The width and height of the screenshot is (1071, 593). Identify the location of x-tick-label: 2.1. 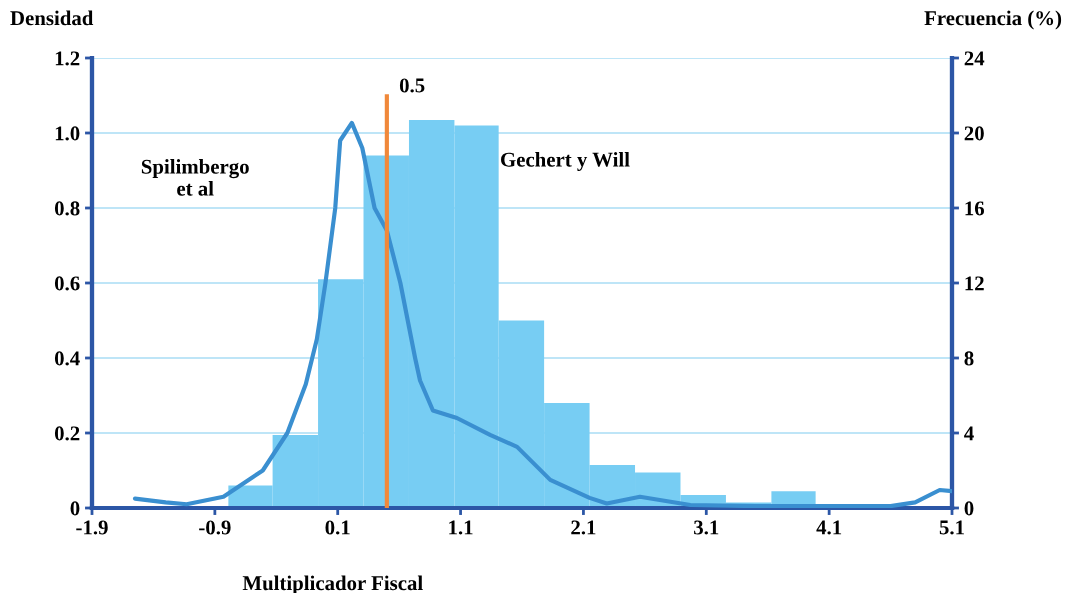
(583, 527).